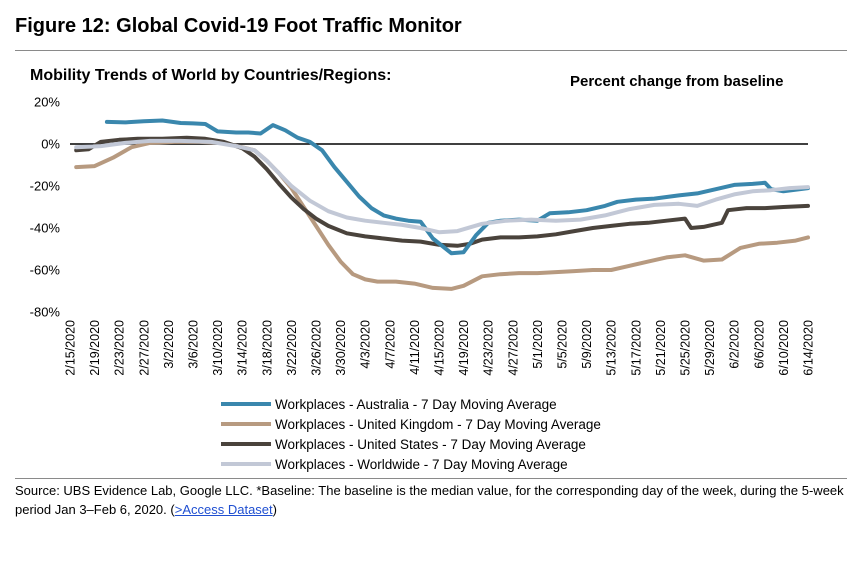  Describe the element at coordinates (784, 348) in the screenshot. I see `x-tick-label: 6/10/2020` at that location.